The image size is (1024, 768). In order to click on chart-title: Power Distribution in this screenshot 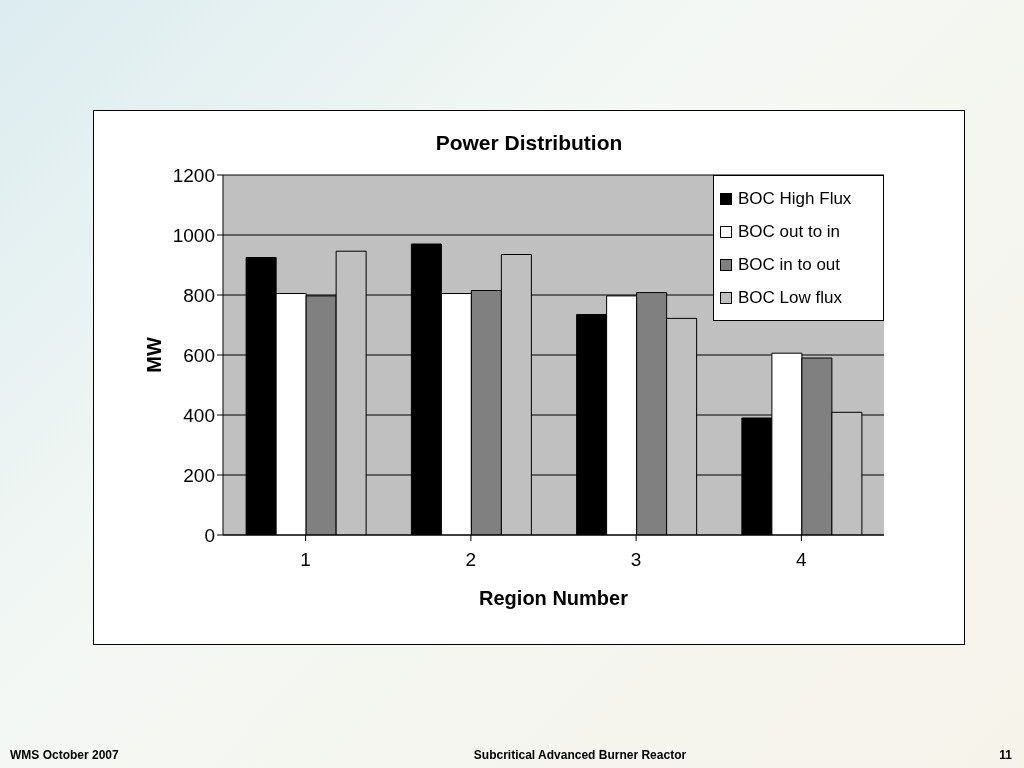, I will do `click(529, 143)`.